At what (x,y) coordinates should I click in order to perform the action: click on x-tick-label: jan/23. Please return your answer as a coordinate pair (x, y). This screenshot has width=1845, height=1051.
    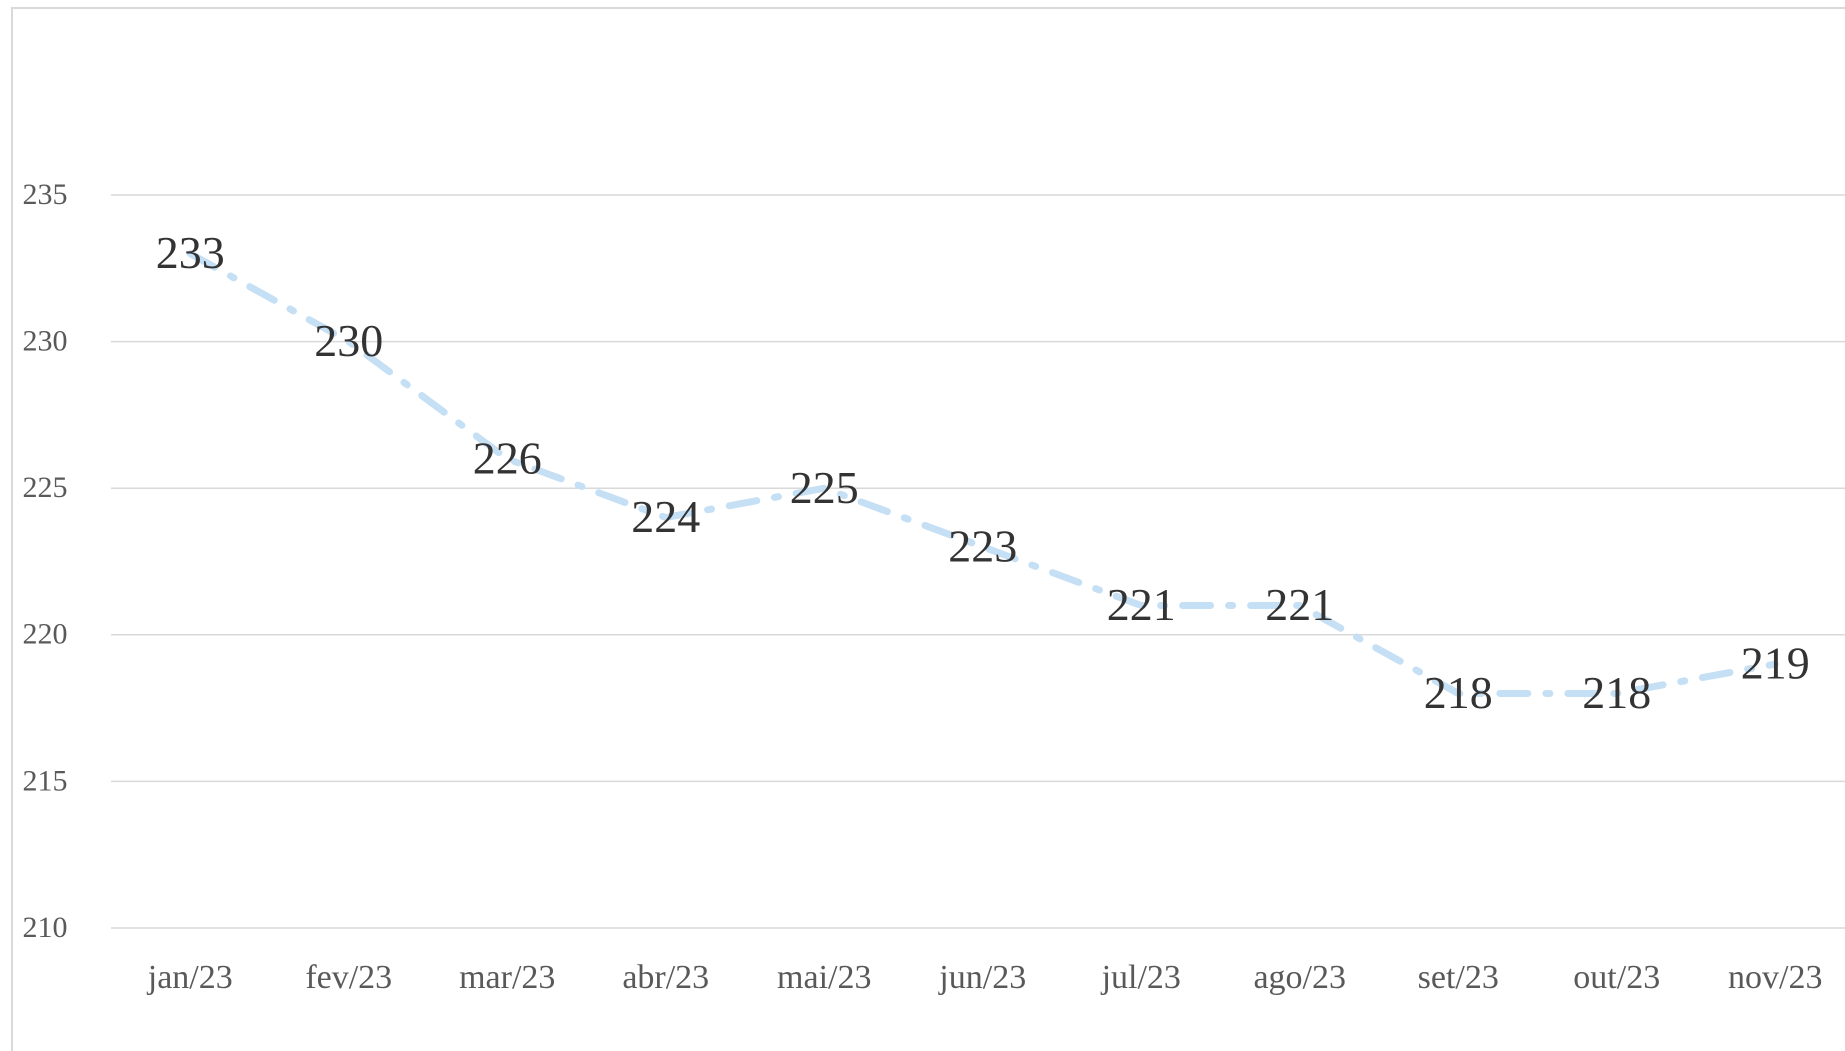
    Looking at the image, I should click on (190, 977).